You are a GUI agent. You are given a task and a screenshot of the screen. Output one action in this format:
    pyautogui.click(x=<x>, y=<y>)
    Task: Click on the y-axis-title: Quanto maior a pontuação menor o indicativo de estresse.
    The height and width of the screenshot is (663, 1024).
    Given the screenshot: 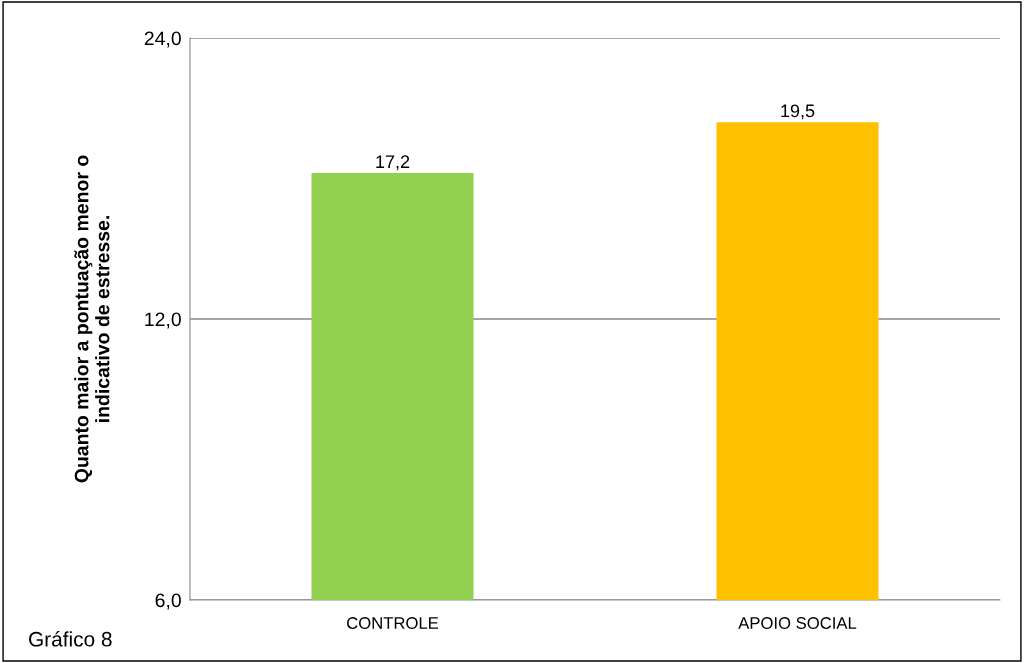 What is the action you would take?
    pyautogui.click(x=92, y=319)
    